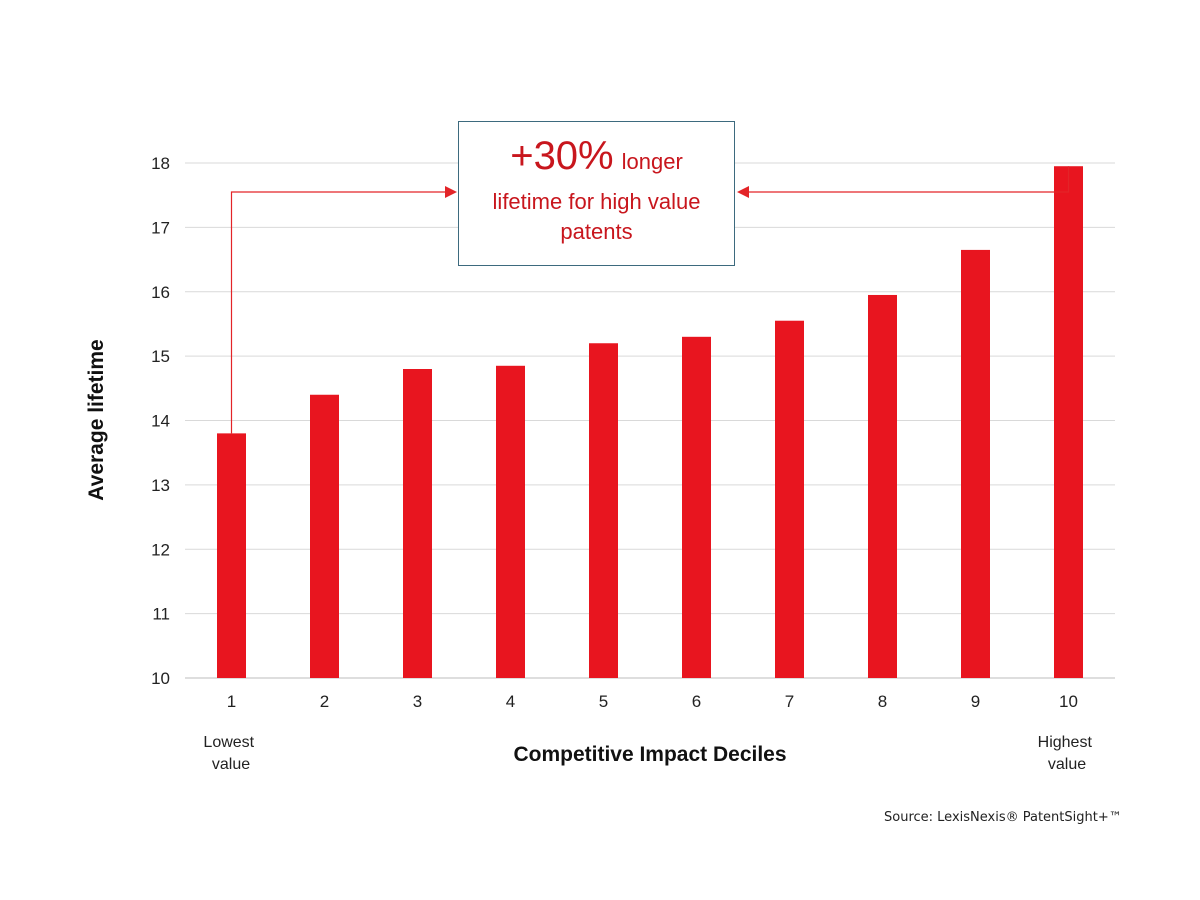 The width and height of the screenshot is (1200, 900). What do you see at coordinates (160, 356) in the screenshot?
I see `y-tick-label: 15` at bounding box center [160, 356].